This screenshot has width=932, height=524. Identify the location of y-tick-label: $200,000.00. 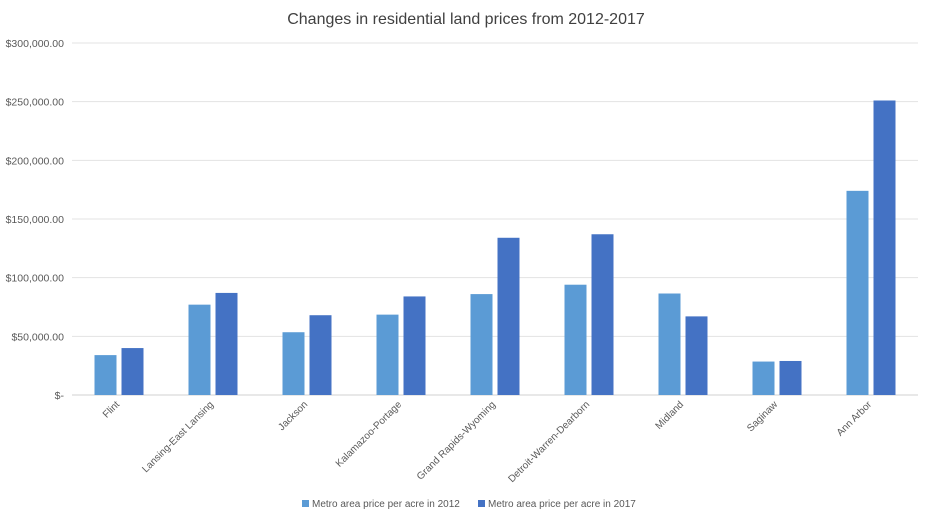
(35, 161).